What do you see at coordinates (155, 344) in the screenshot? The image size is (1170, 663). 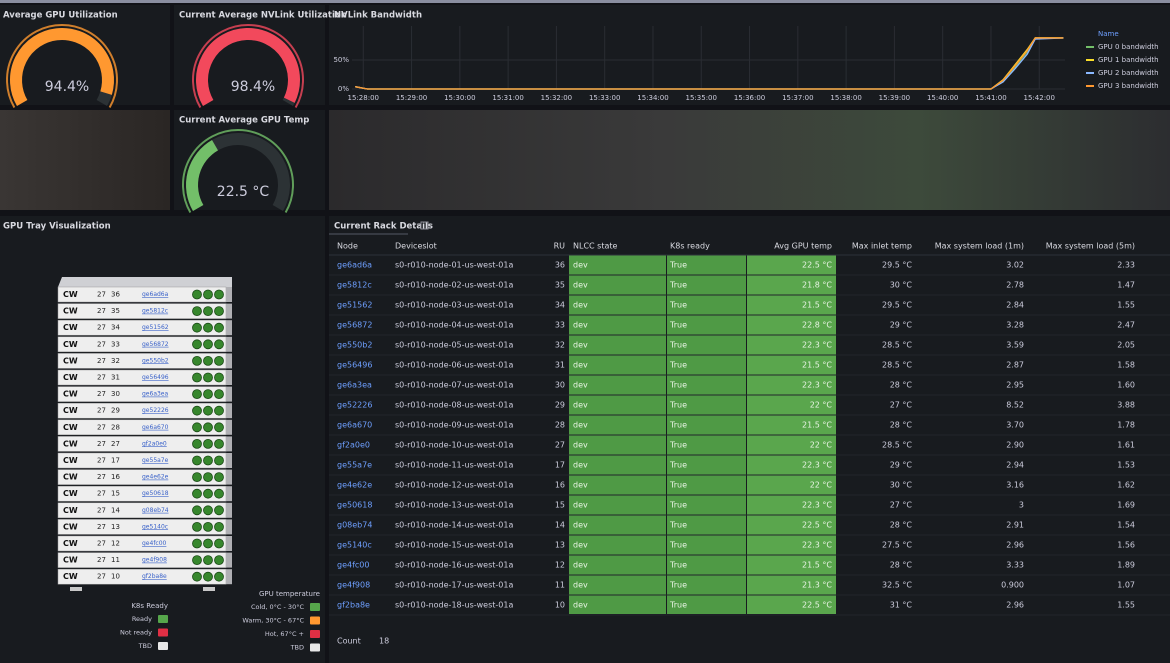 I see `tray-node: ge56872` at bounding box center [155, 344].